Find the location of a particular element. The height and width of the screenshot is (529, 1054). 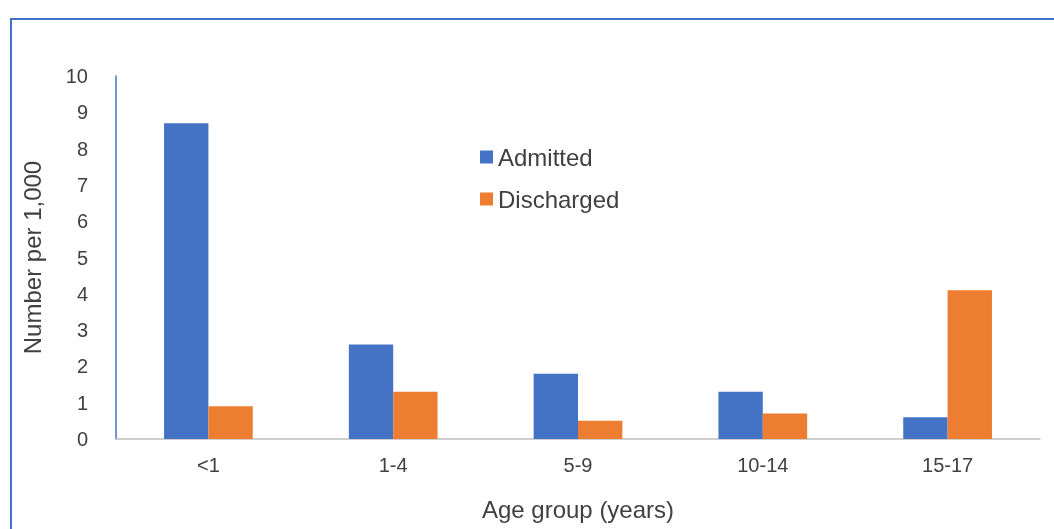

y-tick-label: 5 is located at coordinates (82, 257).